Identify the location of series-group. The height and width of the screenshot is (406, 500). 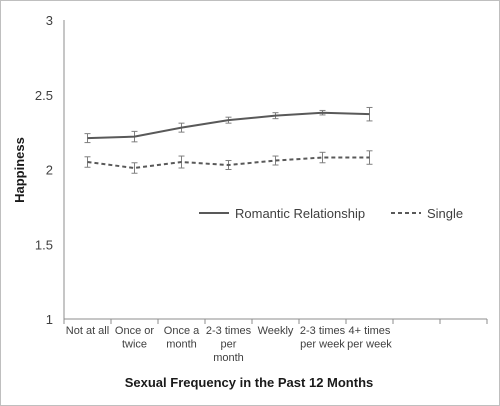
(228, 140).